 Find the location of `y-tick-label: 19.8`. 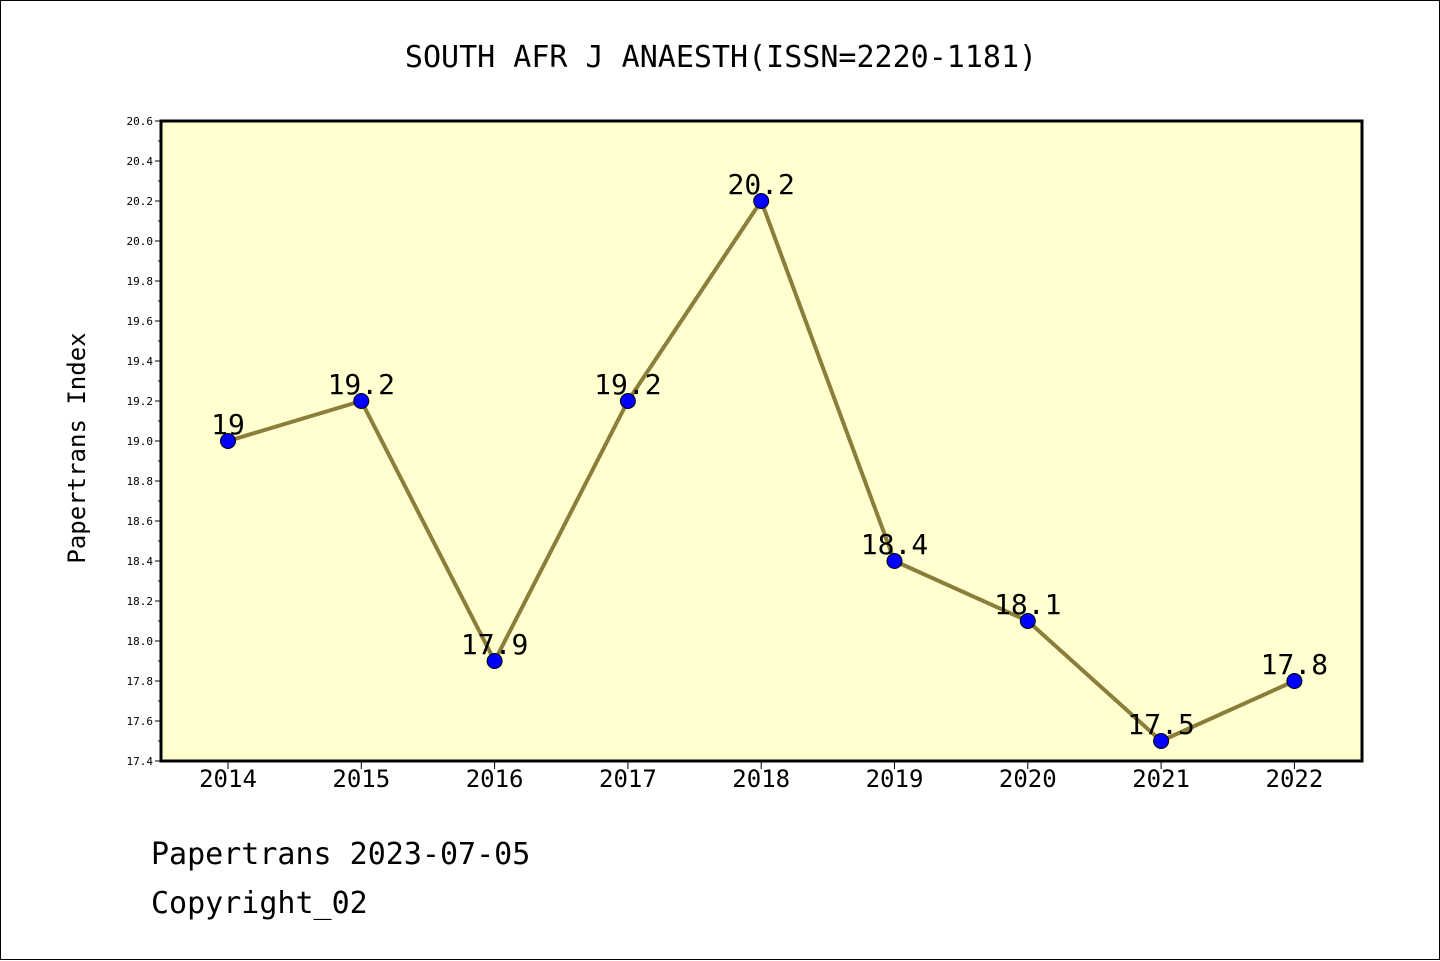

y-tick-label: 19.8 is located at coordinates (140, 281).